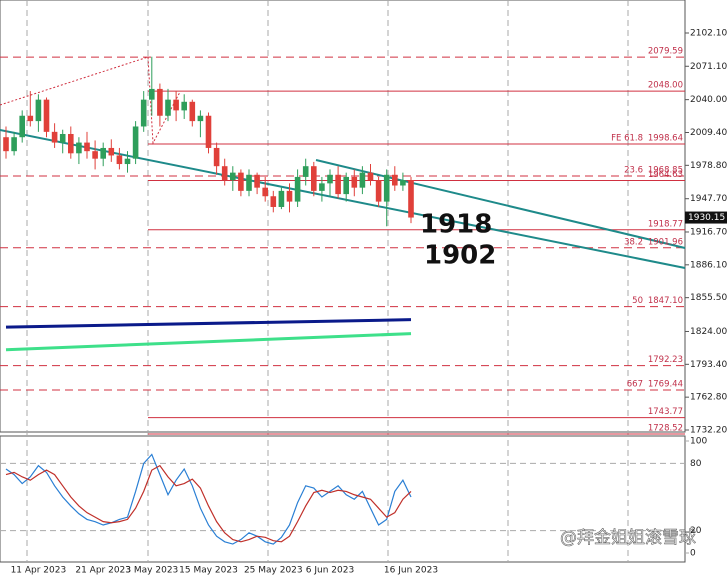  What do you see at coordinates (208, 571) in the screenshot?
I see `x-tick-label: 15 May 2023` at bounding box center [208, 571].